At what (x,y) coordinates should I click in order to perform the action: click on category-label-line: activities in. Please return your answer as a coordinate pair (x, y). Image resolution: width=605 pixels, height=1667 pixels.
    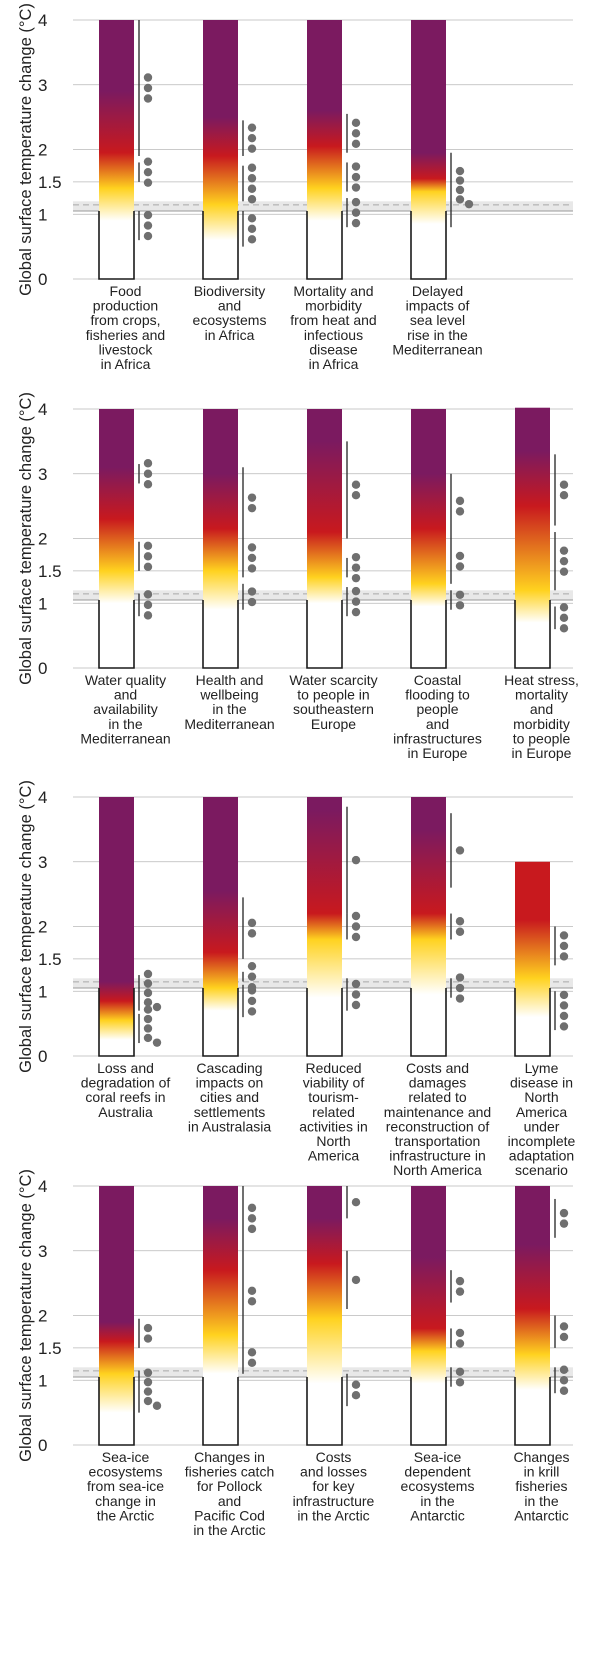
    Looking at the image, I should click on (333, 1126).